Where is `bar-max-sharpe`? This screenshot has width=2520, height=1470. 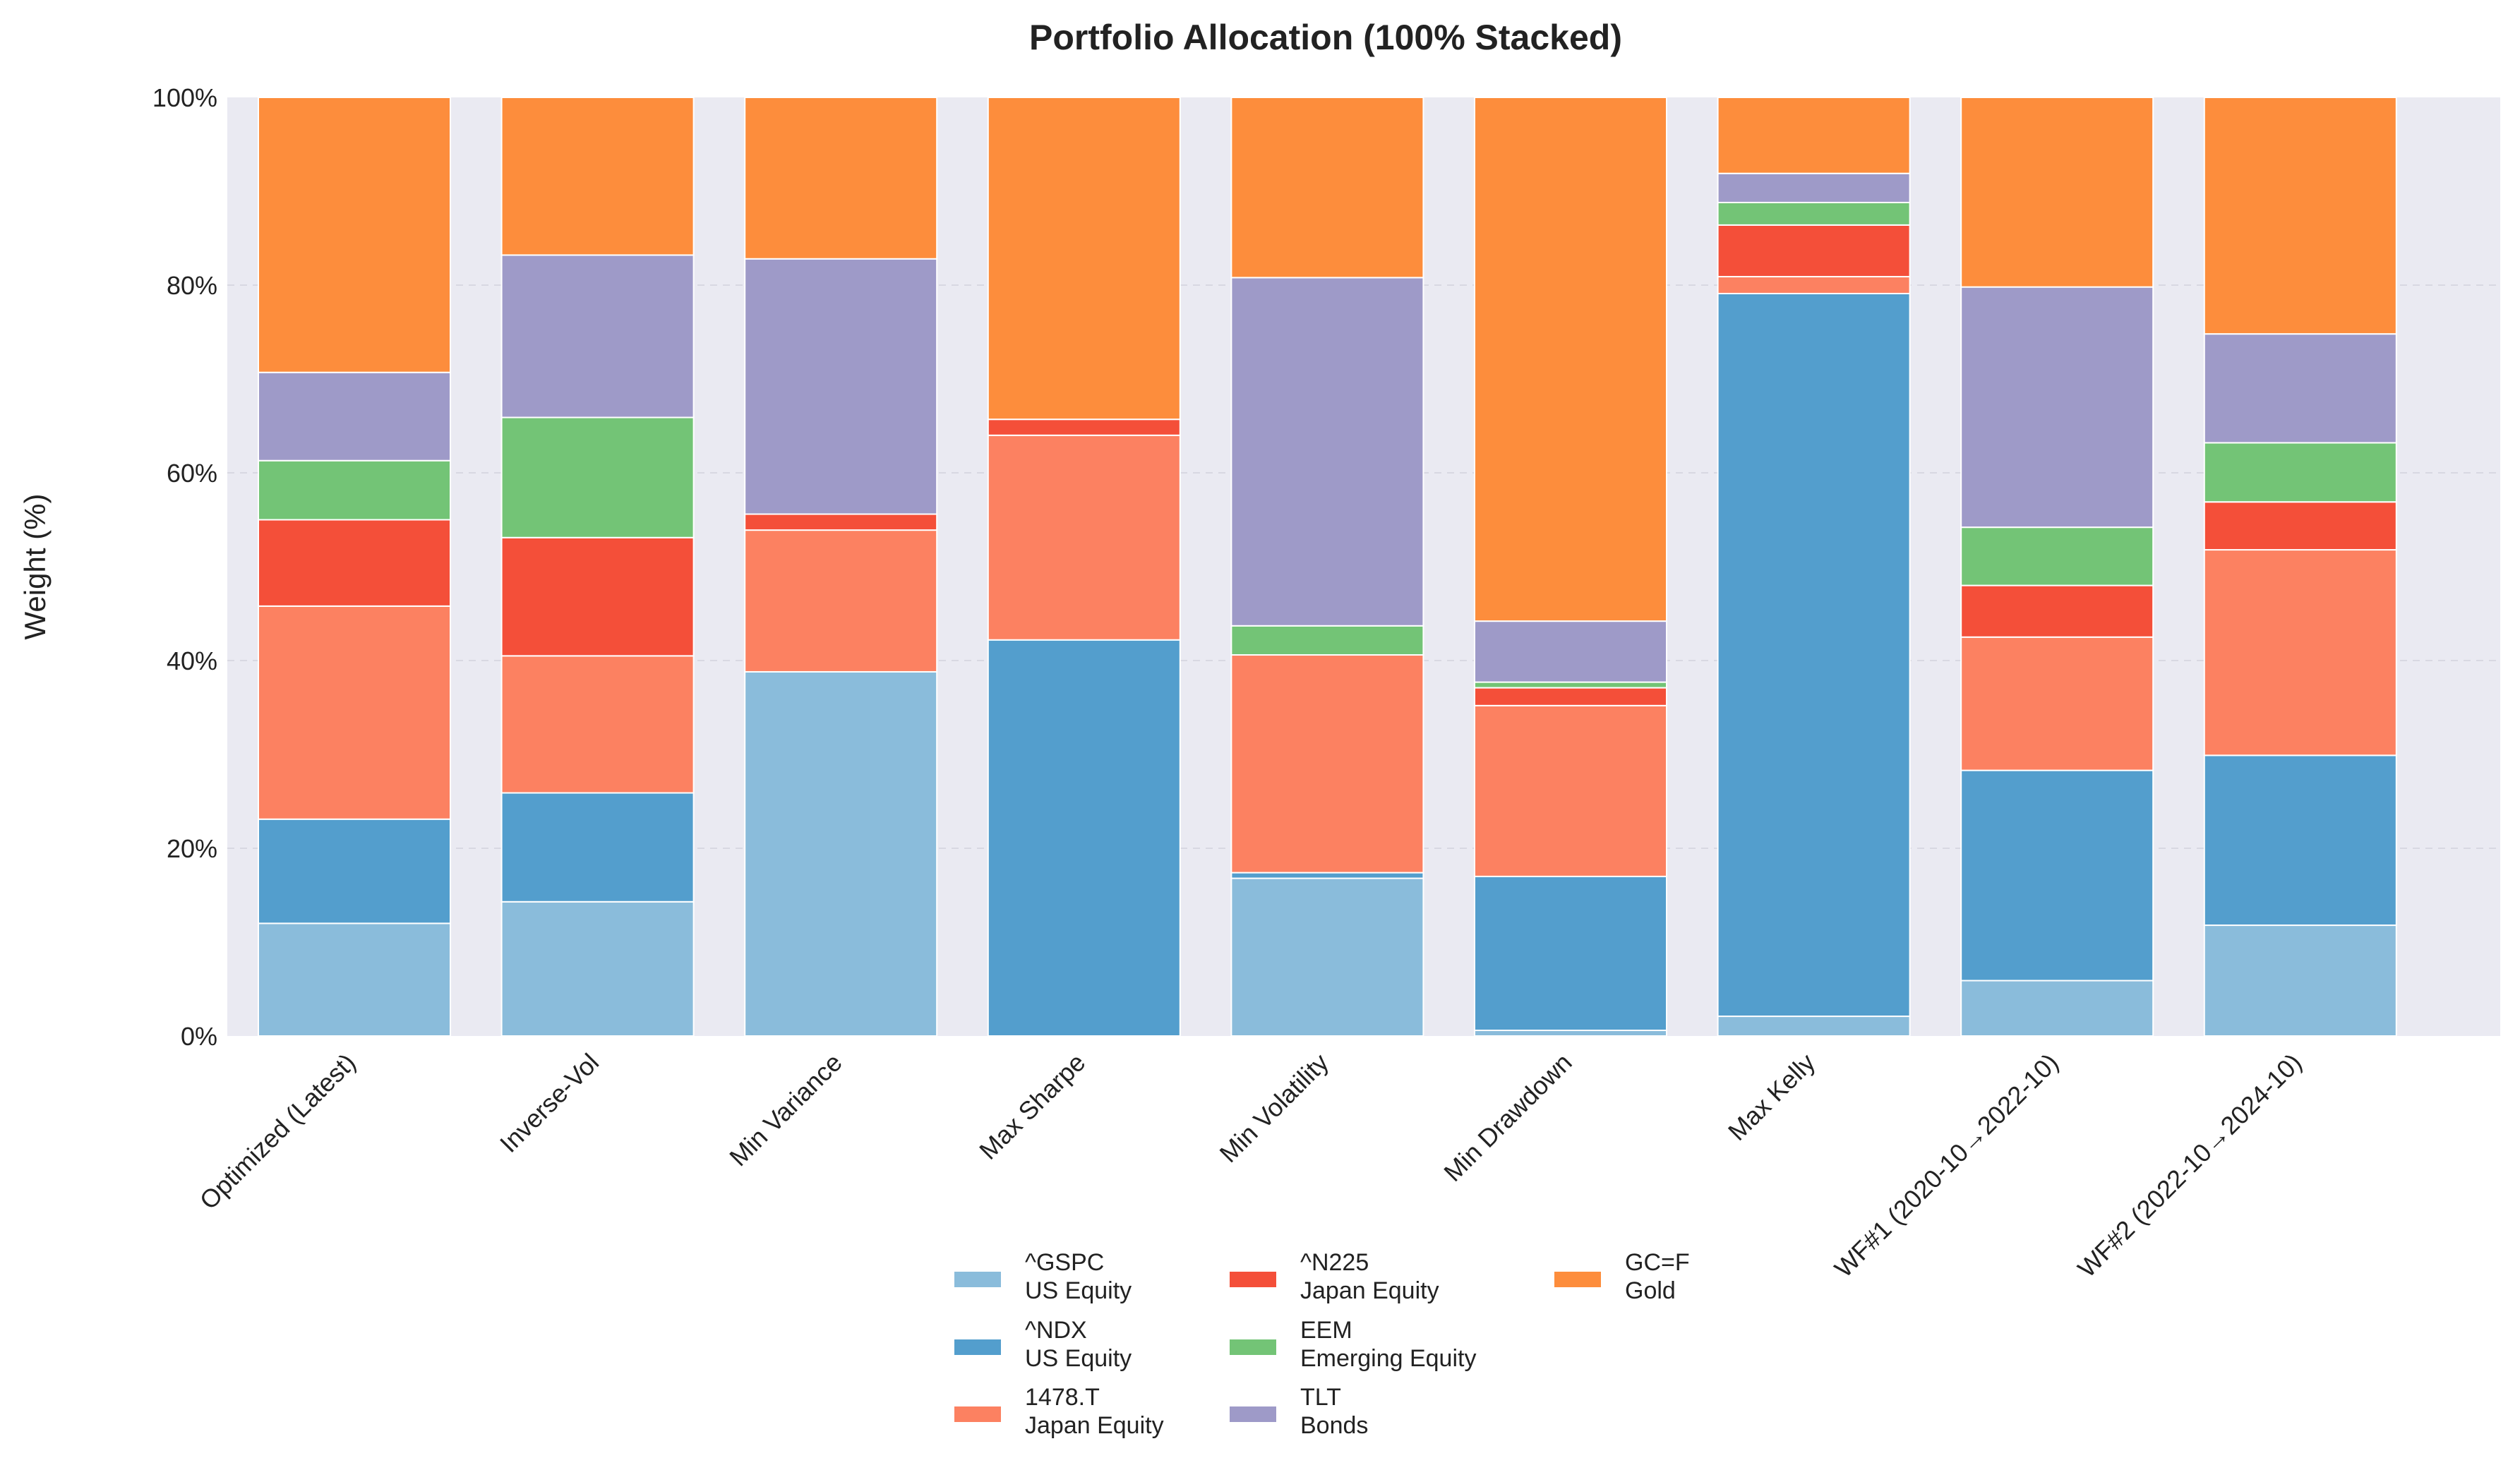 bar-max-sharpe is located at coordinates (1084, 567).